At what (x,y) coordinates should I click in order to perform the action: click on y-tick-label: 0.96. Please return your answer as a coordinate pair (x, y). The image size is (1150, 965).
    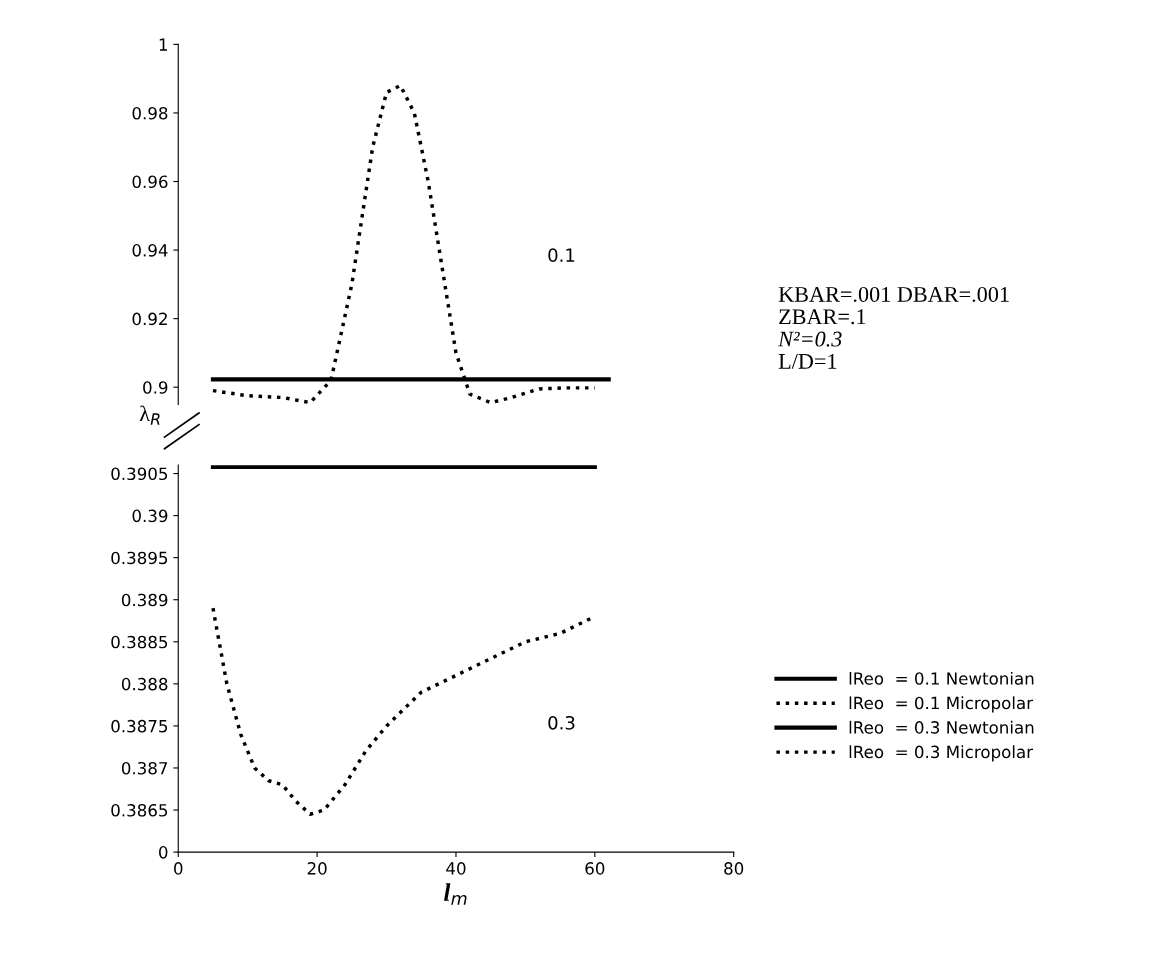
    Looking at the image, I should click on (150, 182).